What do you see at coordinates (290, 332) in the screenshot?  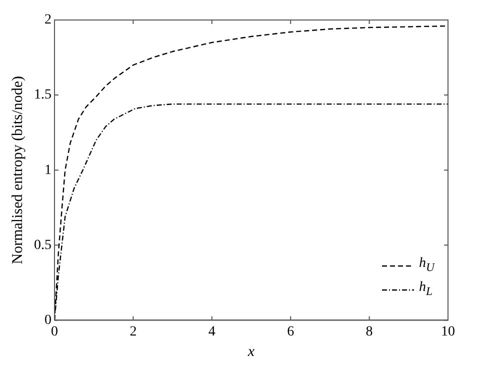 I see `x-tick-label: 6` at bounding box center [290, 332].